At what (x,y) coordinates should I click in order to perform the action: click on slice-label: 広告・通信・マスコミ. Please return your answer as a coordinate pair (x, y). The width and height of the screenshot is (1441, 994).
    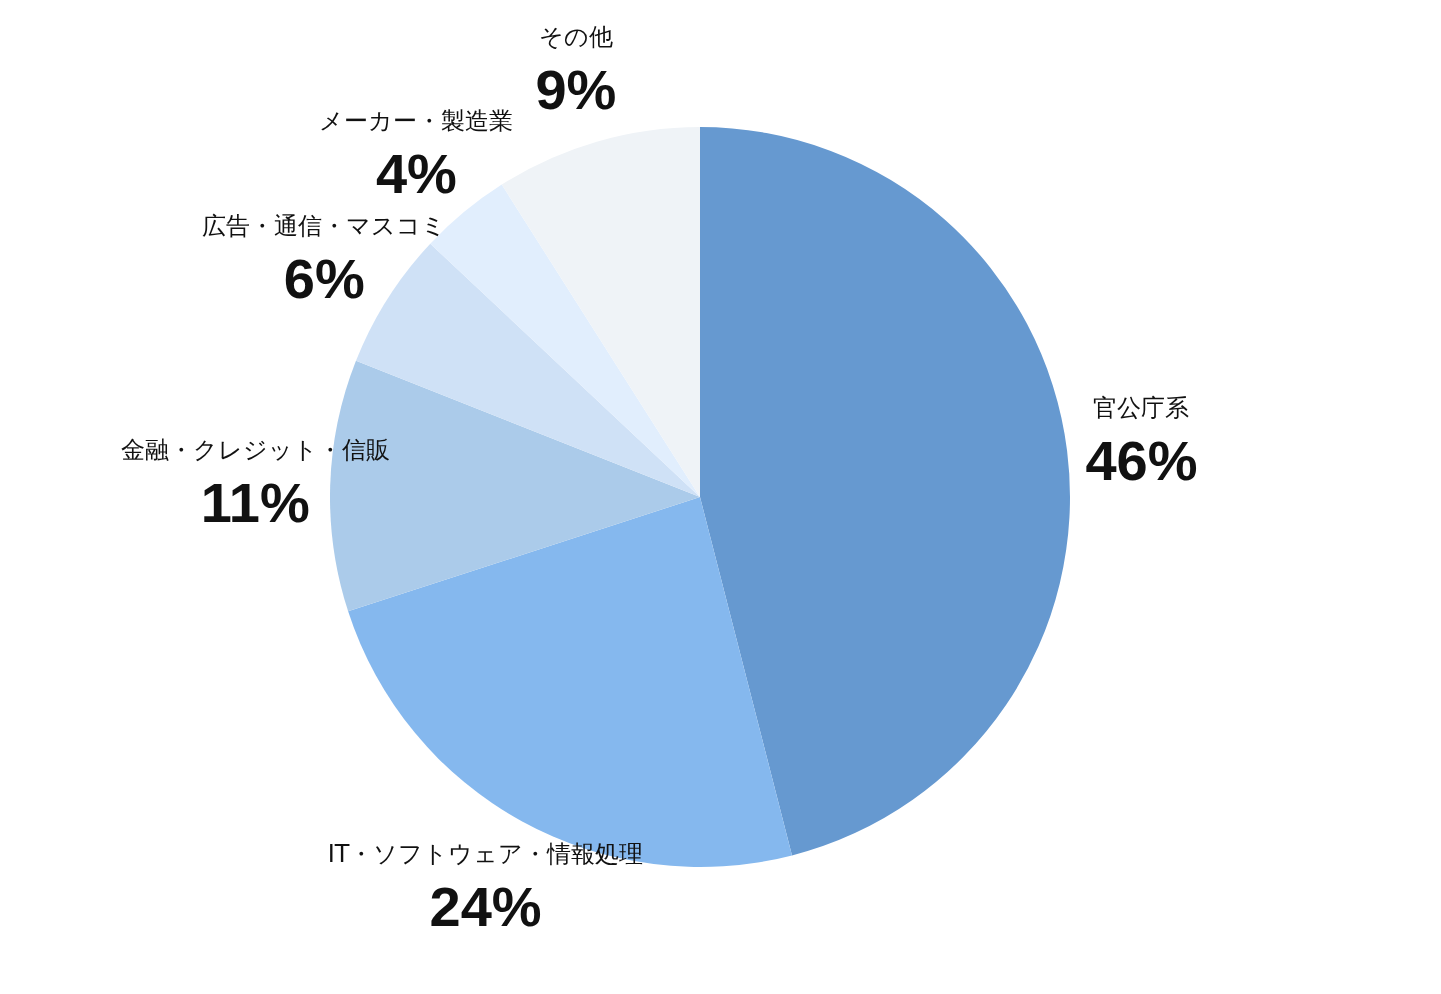
    Looking at the image, I should click on (324, 225).